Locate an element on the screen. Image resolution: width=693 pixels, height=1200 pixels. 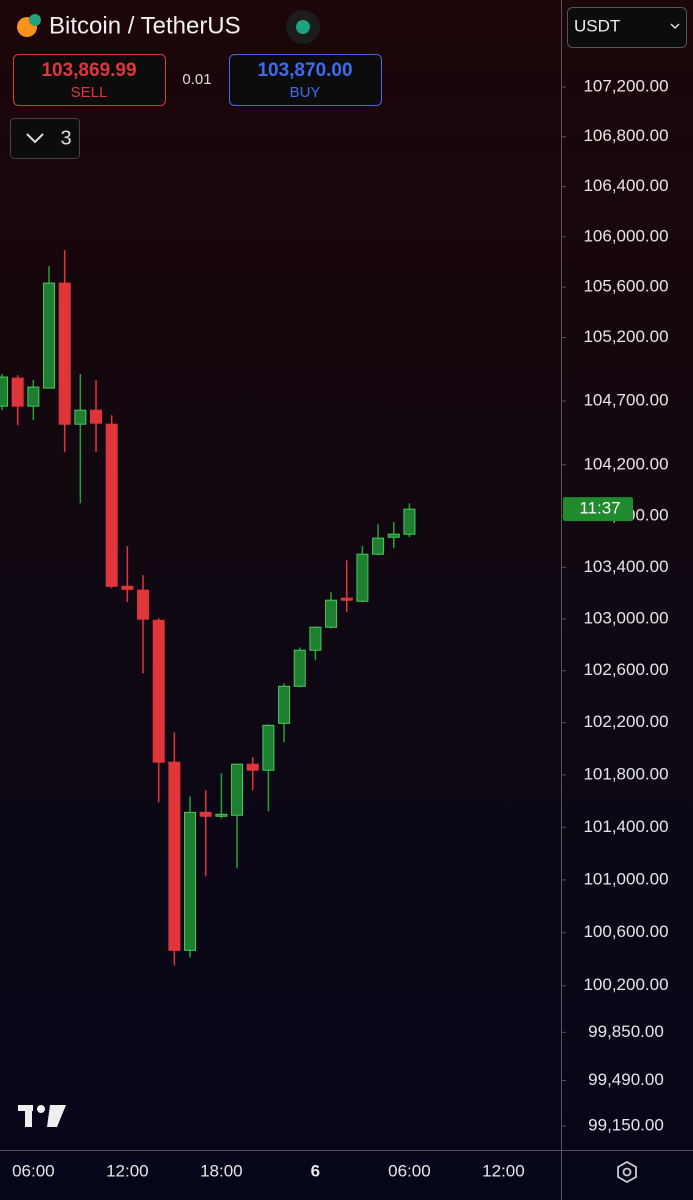
symbol: Bitcoin / TetherUS is located at coordinates (145, 25).